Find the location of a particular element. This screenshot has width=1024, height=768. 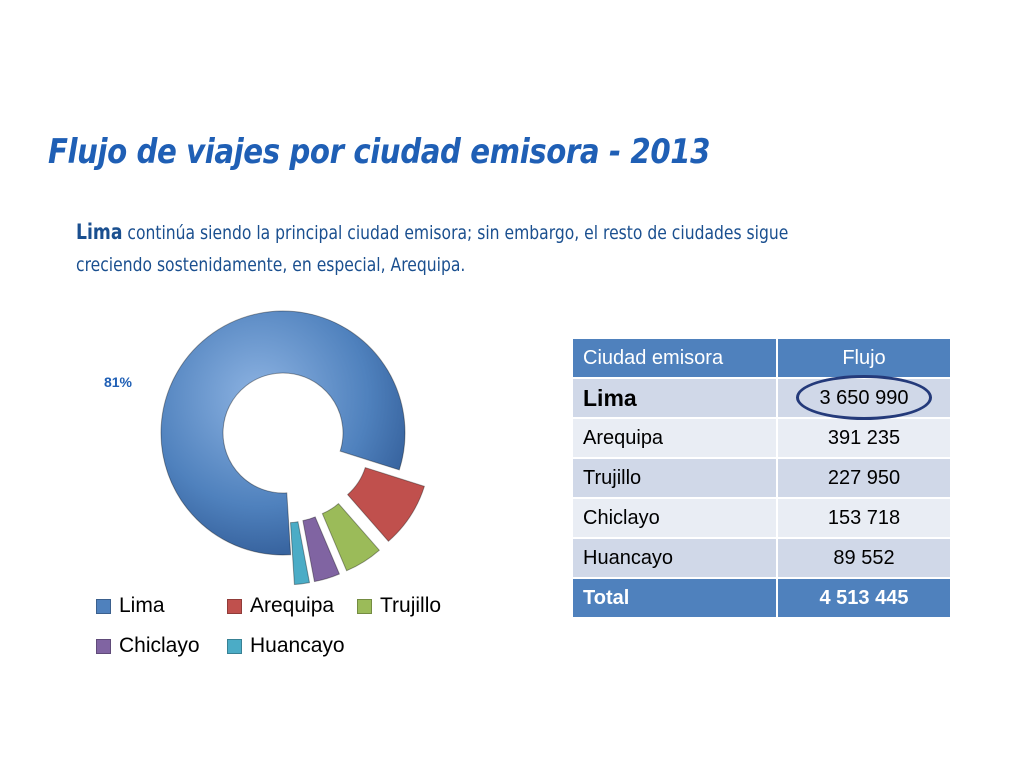

legend-item-arequipa: Arequipa is located at coordinates (280, 606).